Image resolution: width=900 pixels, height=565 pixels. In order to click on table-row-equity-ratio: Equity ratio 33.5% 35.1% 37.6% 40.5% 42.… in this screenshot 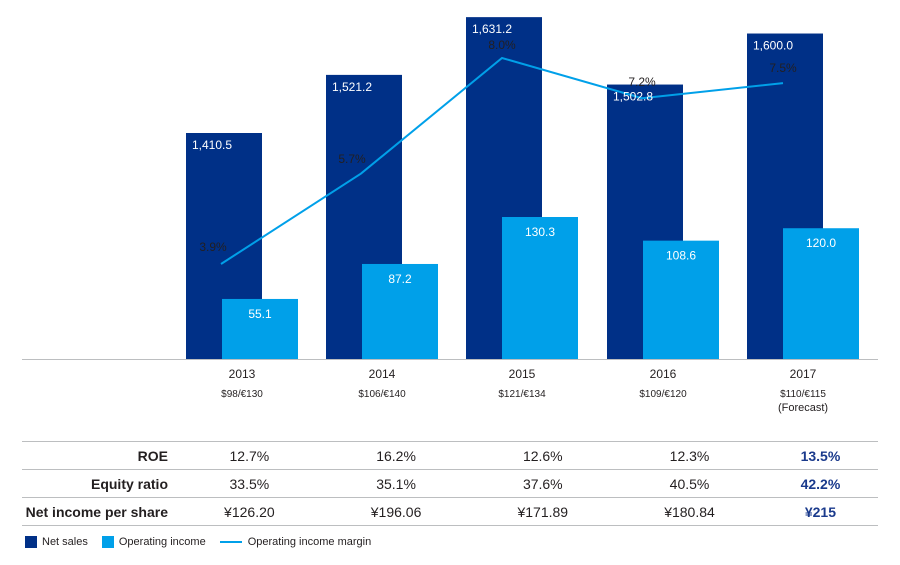, I will do `click(450, 483)`.